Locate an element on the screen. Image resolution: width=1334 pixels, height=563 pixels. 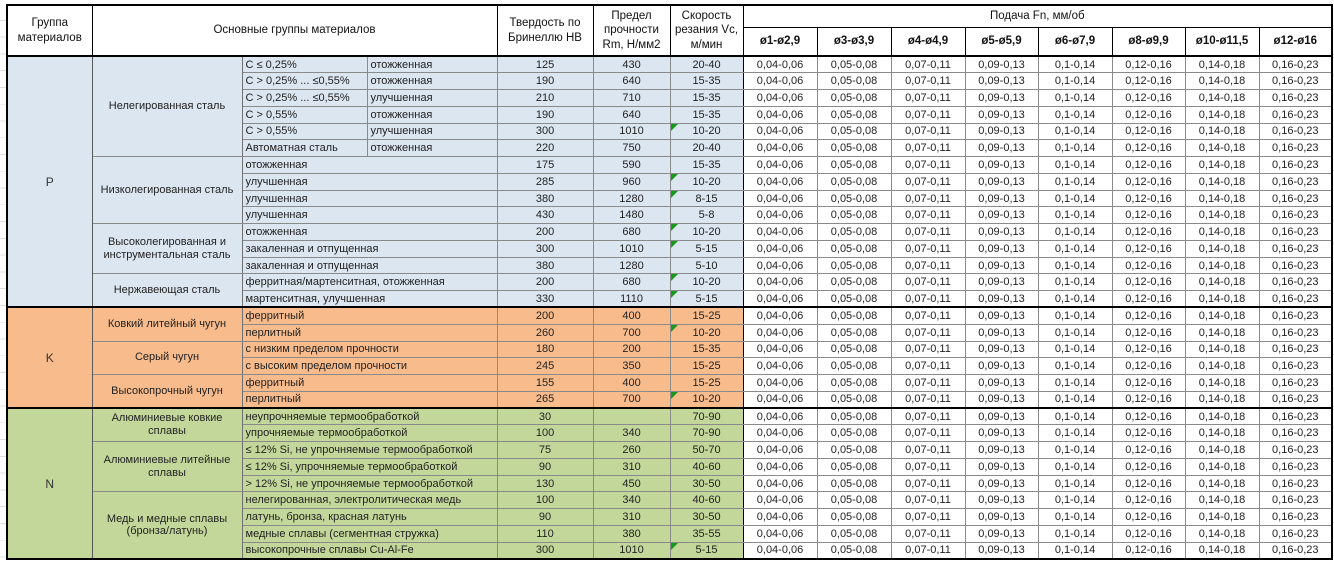
cutting-speed-cell: 15-35 is located at coordinates (706, 165).